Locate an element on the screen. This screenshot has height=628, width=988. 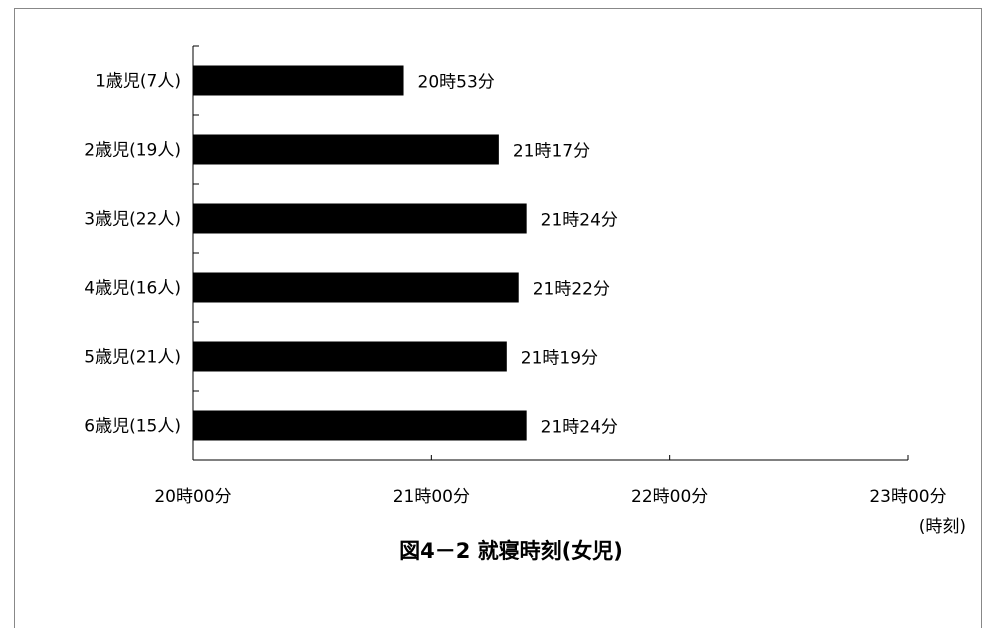
x-tick-label: 23時00分 is located at coordinates (907, 497).